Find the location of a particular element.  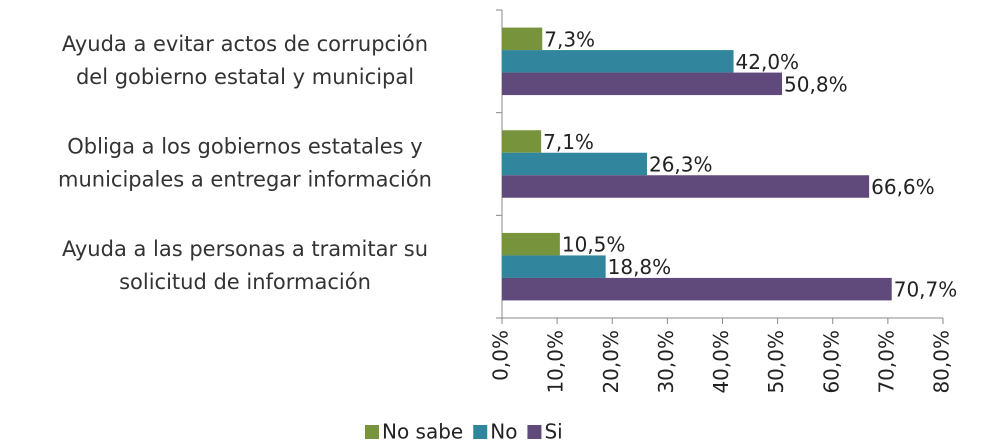

value-label: 10,5% is located at coordinates (594, 245).